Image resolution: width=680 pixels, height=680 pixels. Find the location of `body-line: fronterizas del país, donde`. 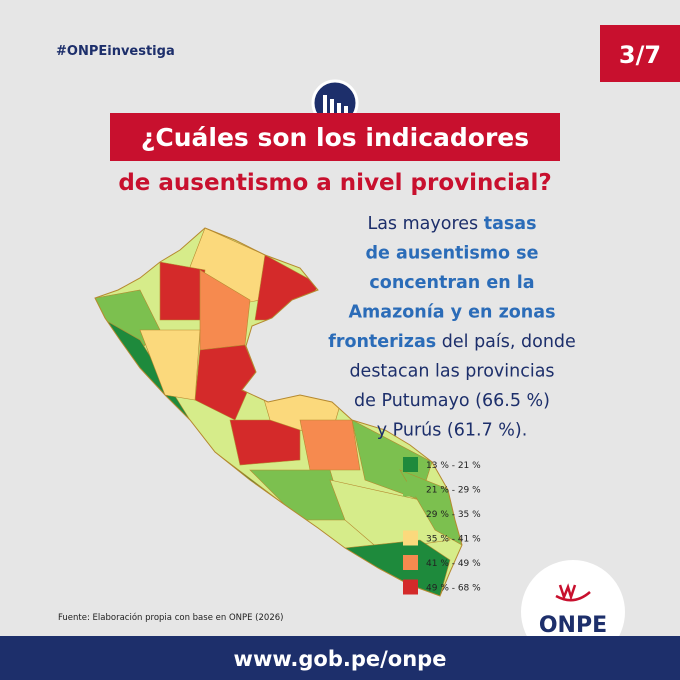

body-line: fronterizas del país, donde is located at coordinates (452, 342).